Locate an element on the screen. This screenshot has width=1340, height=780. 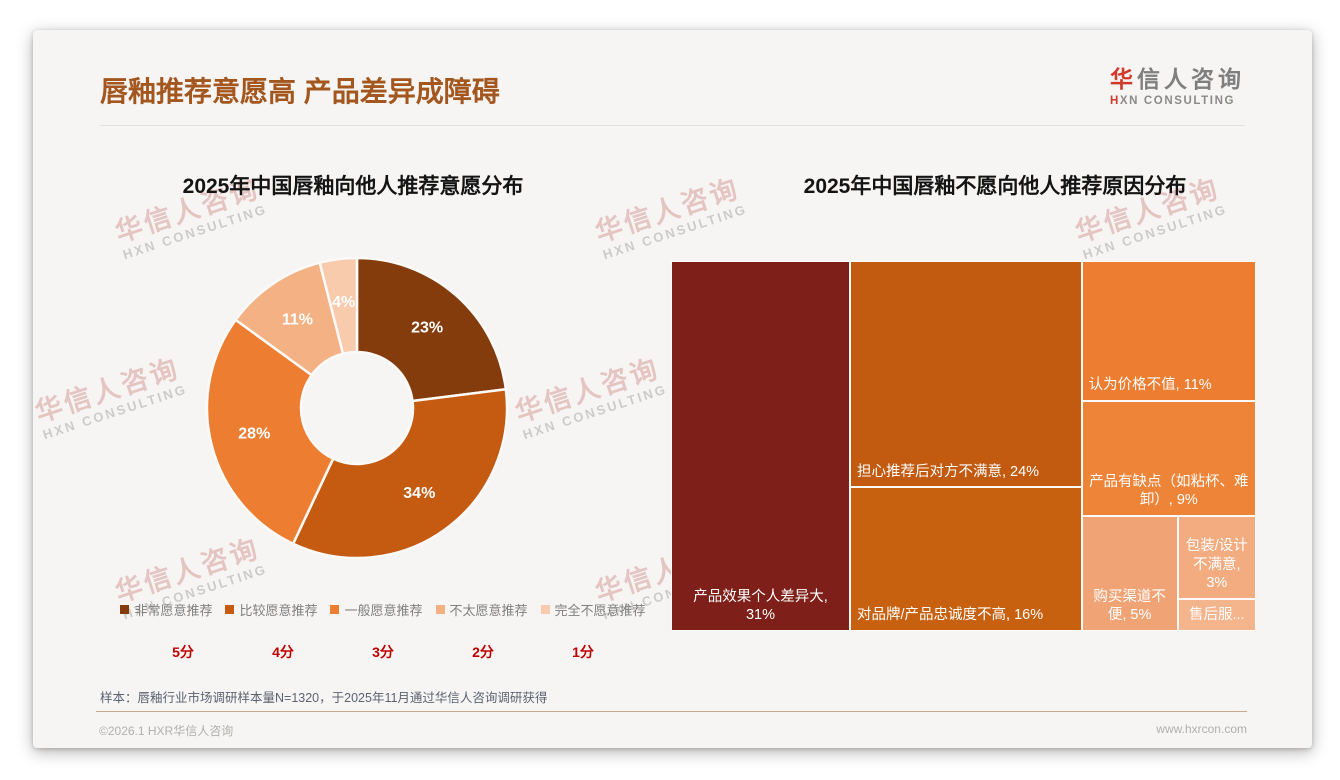
donut-slice-一般愿意推荐 is located at coordinates (270, 431).